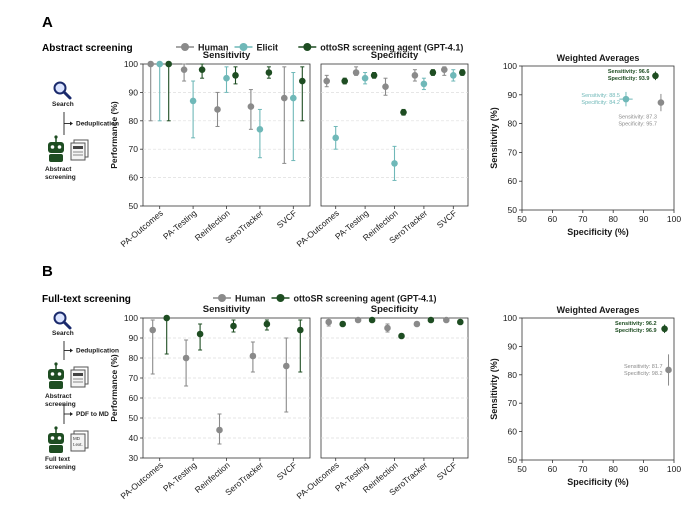 The width and height of the screenshot is (700, 514). What do you see at coordinates (600, 103) in the screenshot?
I see `point-label: Specificity: 84.2` at bounding box center [600, 103].